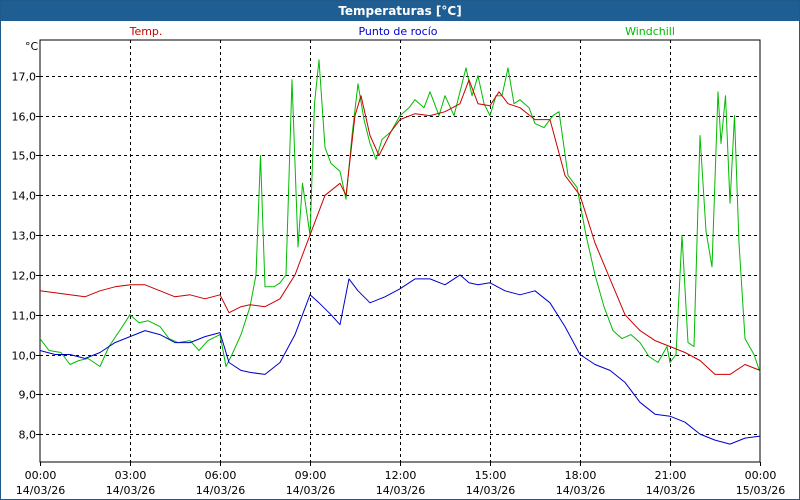 This screenshot has width=800, height=500. Describe the element at coordinates (24, 236) in the screenshot. I see `y-tick-label: 13,0` at that location.